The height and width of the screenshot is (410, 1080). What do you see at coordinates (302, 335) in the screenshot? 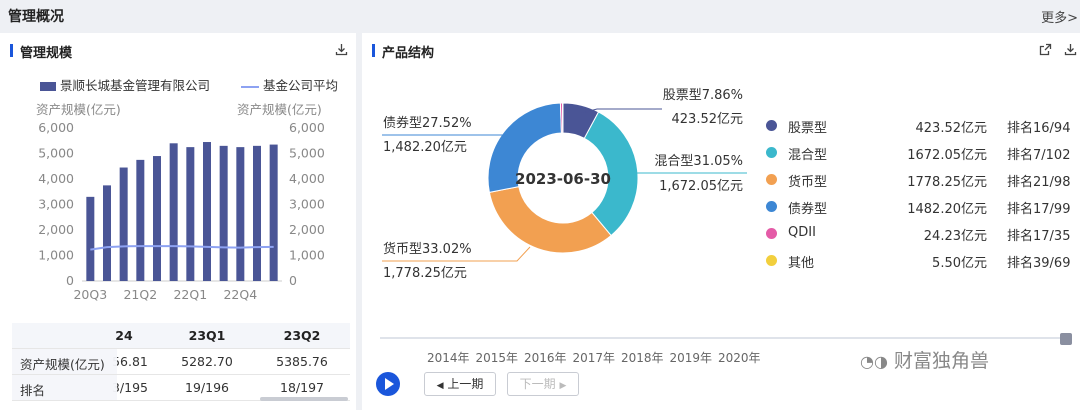
I see `table-header-cell: 23Q2` at bounding box center [302, 335].